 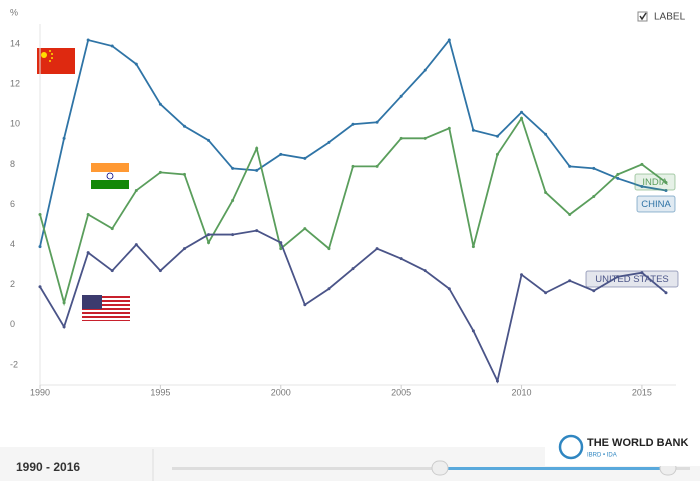 I want to click on us-flag, so click(x=106, y=308).